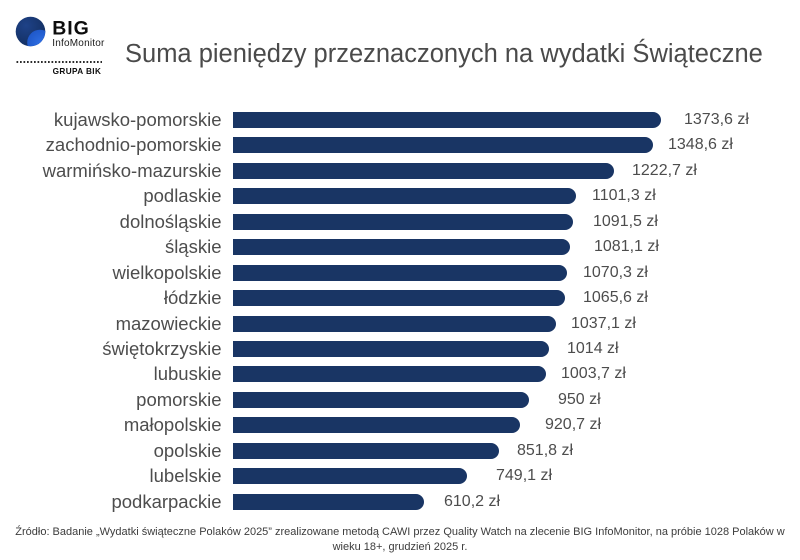 Image resolution: width=800 pixels, height=560 pixels. What do you see at coordinates (77, 71) in the screenshot?
I see `svg-text: GRUPA BIK` at bounding box center [77, 71].